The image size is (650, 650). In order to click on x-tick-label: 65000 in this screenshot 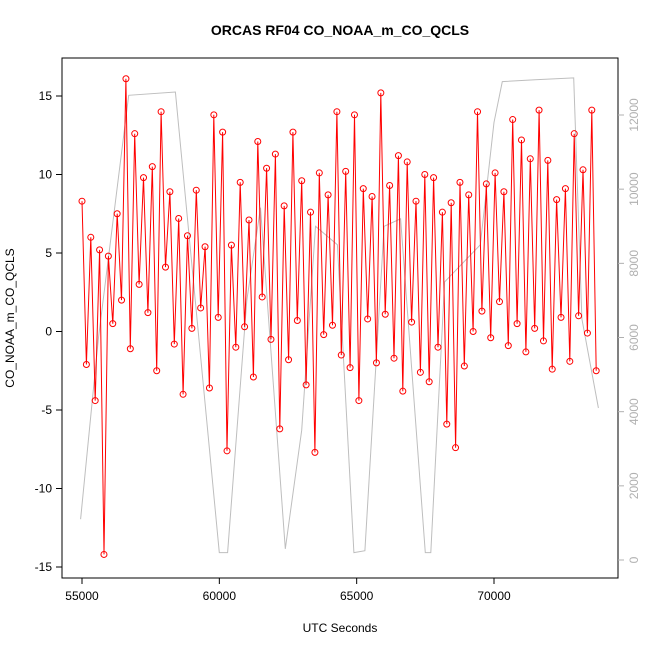, I will do `click(357, 596)`.